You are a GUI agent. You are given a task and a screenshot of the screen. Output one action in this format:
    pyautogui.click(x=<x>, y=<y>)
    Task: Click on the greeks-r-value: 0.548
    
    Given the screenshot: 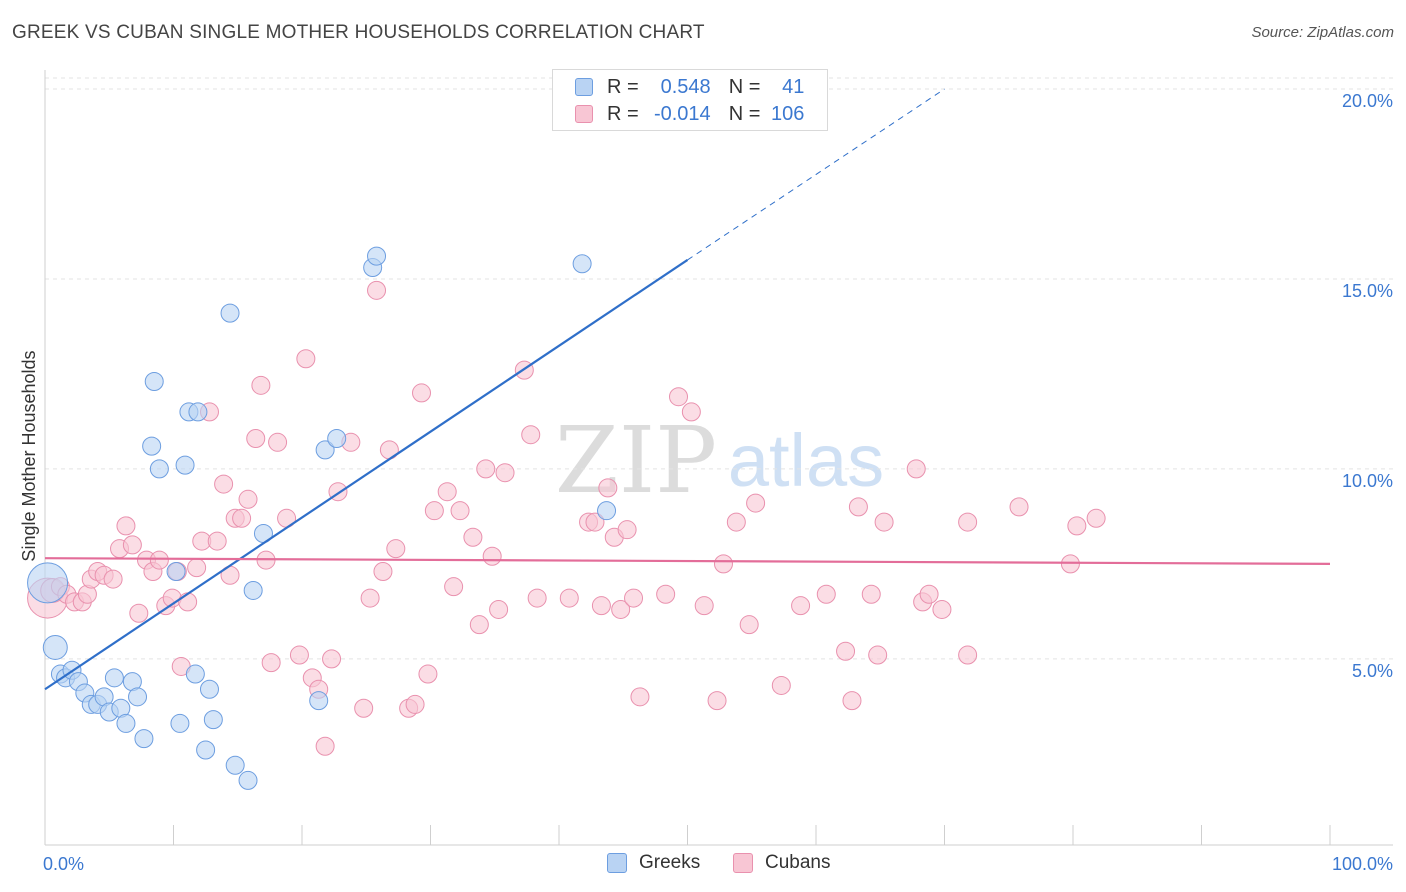 What is the action you would take?
    pyautogui.click(x=685, y=86)
    